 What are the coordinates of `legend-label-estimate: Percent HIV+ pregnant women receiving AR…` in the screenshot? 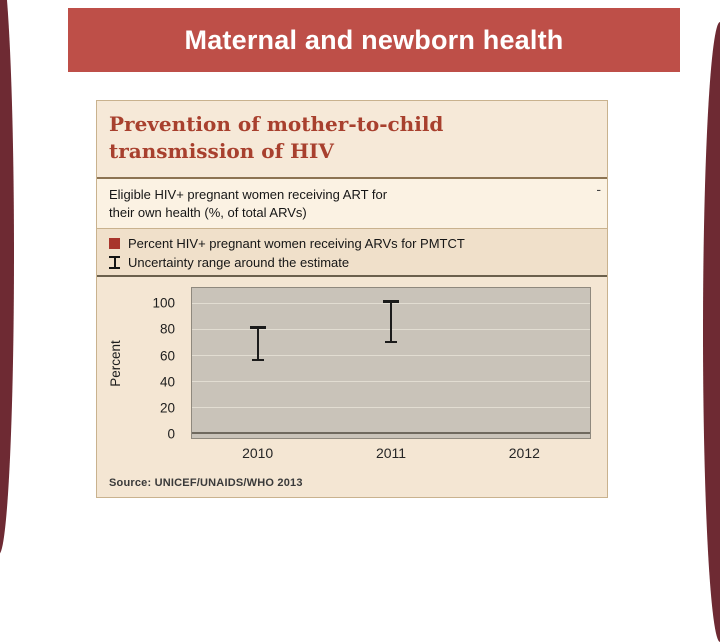 It's located at (296, 243).